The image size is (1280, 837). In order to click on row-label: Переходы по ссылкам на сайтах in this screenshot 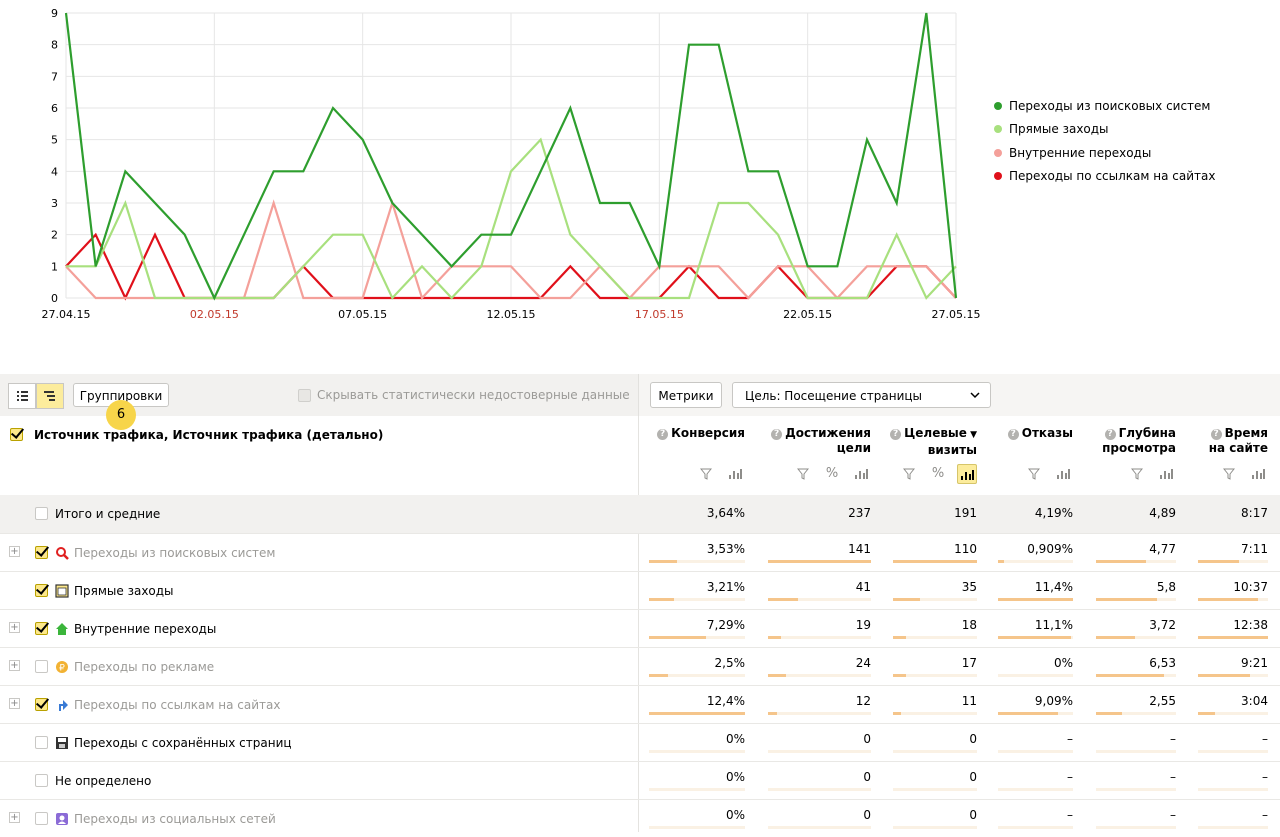, I will do `click(177, 704)`.